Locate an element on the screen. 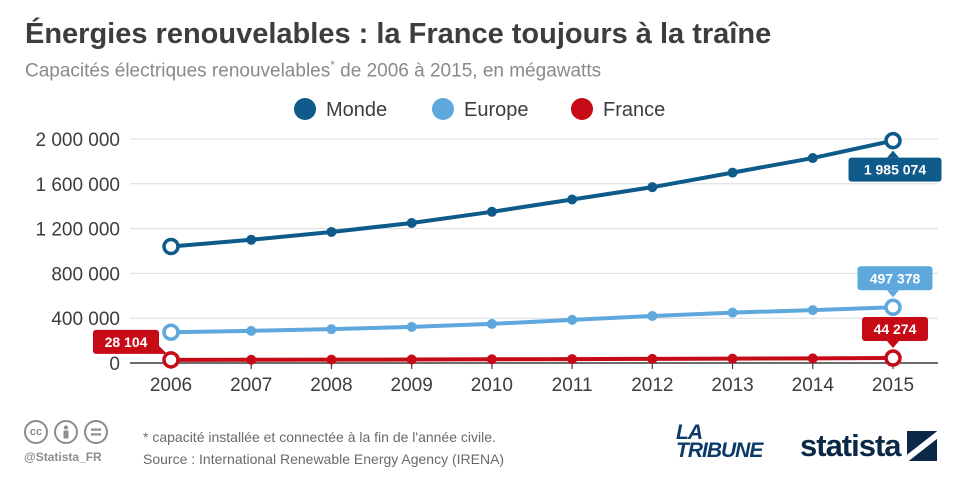  statista-logo: statista is located at coordinates (868, 446).